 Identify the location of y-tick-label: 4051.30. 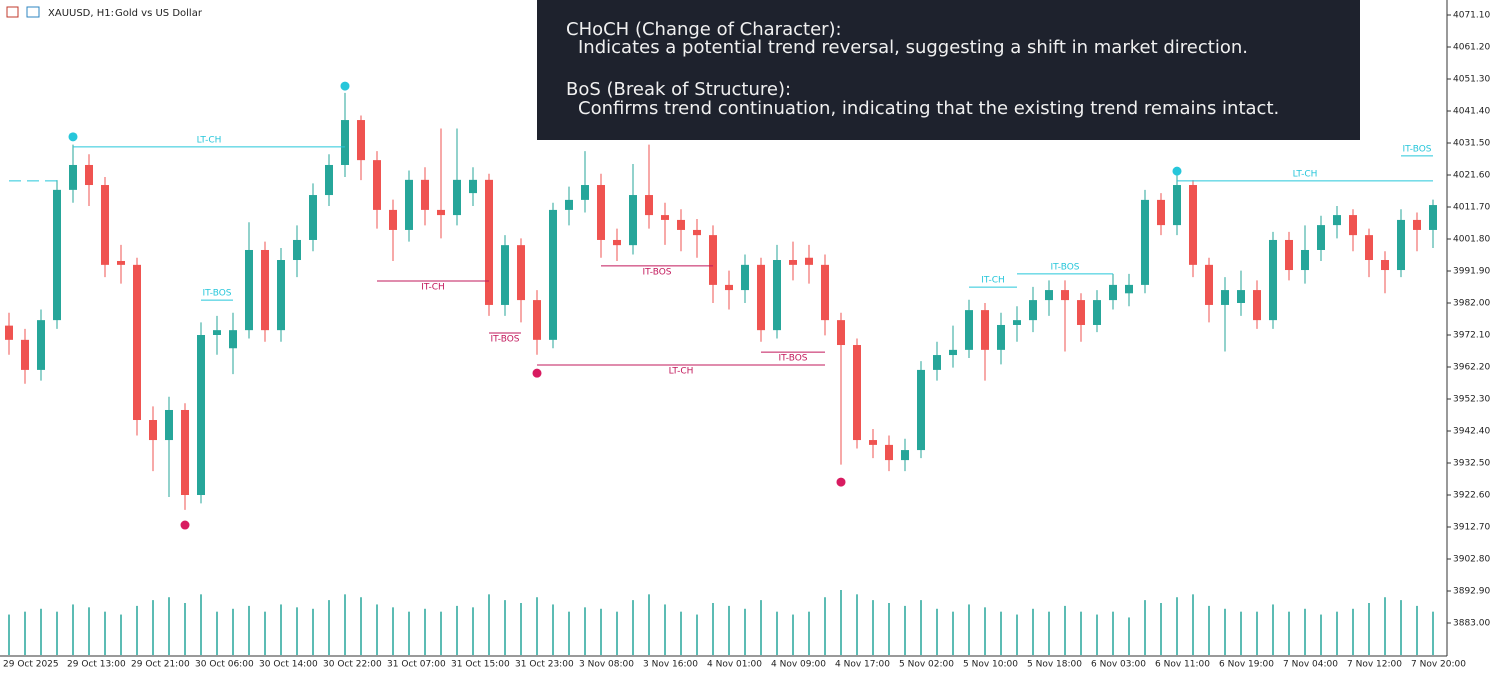
(1471, 79).